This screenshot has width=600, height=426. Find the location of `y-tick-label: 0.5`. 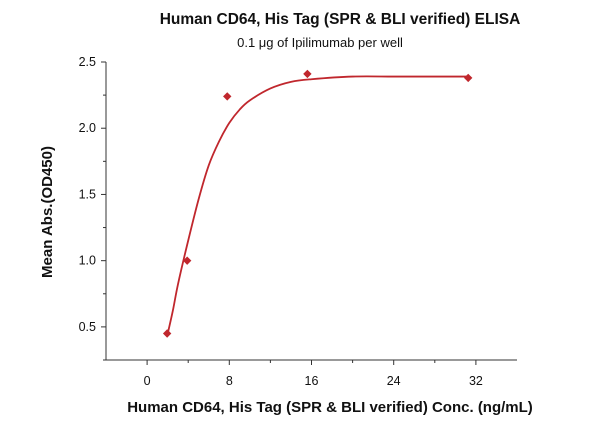

y-tick-label: 0.5 is located at coordinates (87, 327).